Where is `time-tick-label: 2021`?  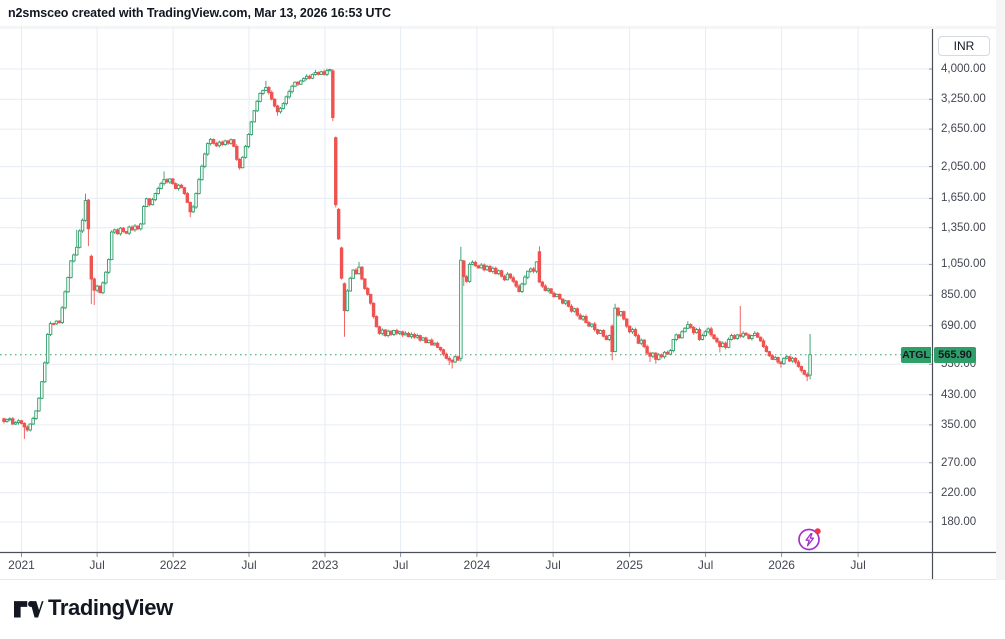 time-tick-label: 2021 is located at coordinates (21, 565).